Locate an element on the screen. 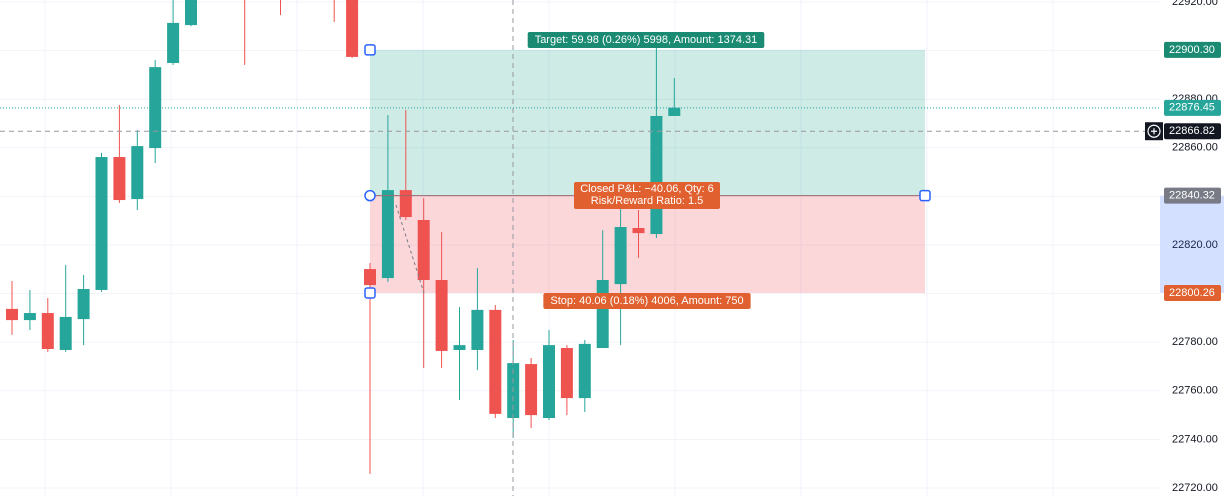 Image resolution: width=1224 pixels, height=496 pixels. pnl-box is located at coordinates (647, 195).